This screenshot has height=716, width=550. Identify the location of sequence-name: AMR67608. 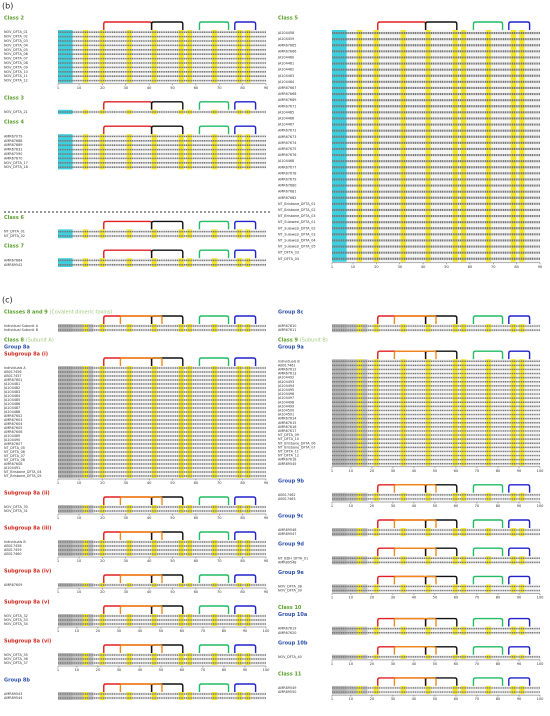
(13, 464).